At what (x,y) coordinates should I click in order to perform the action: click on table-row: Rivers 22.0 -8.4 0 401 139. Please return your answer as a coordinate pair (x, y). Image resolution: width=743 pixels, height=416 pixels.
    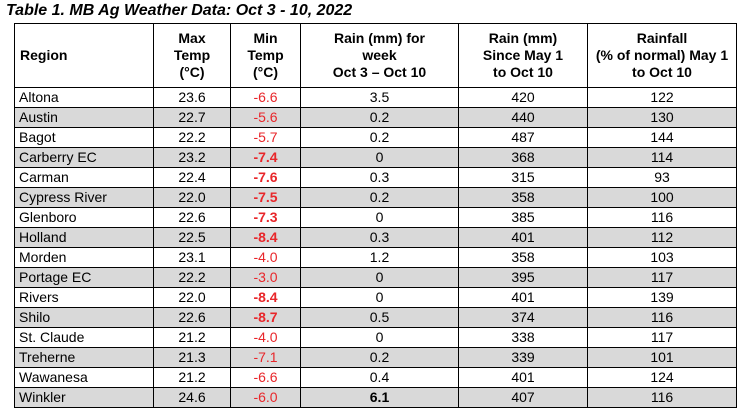
    Looking at the image, I should click on (375, 297).